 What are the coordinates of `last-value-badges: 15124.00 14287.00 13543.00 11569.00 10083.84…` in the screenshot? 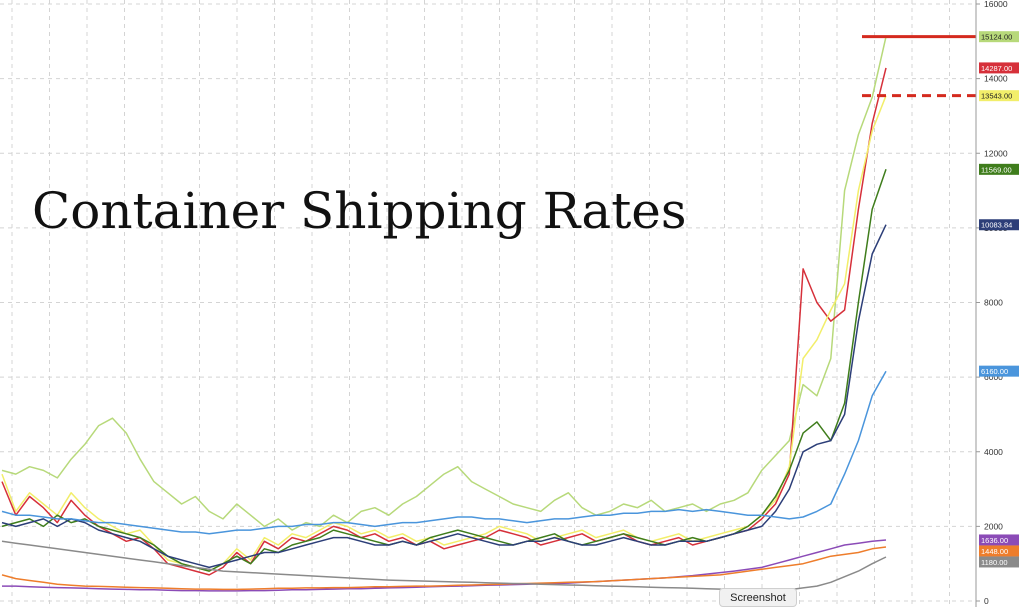 It's located at (999, 299).